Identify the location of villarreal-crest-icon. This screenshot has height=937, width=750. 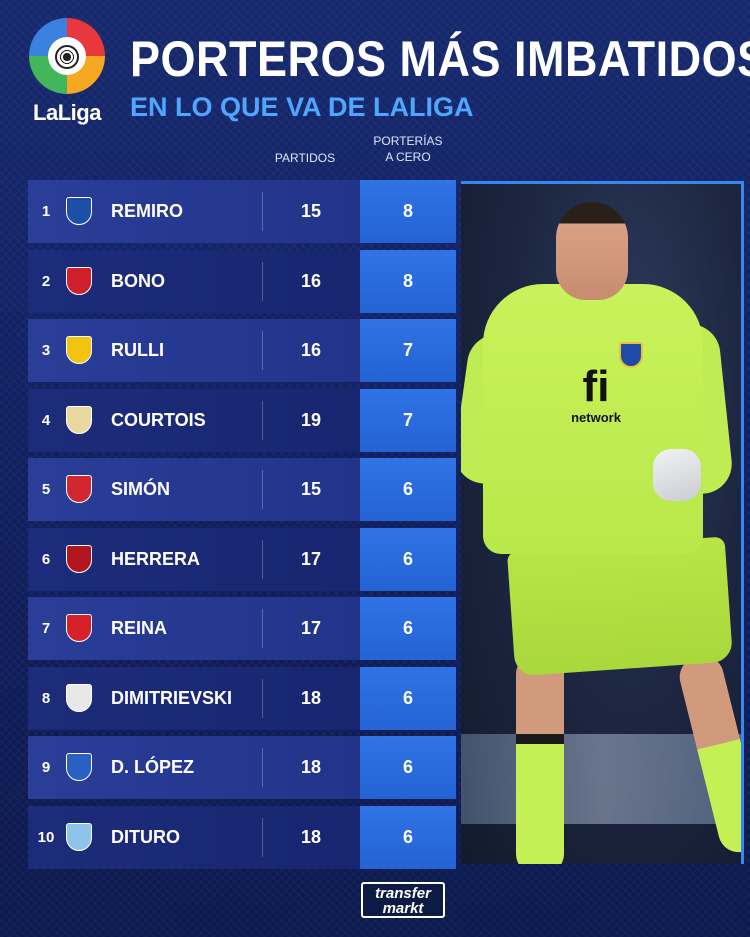
(79, 350).